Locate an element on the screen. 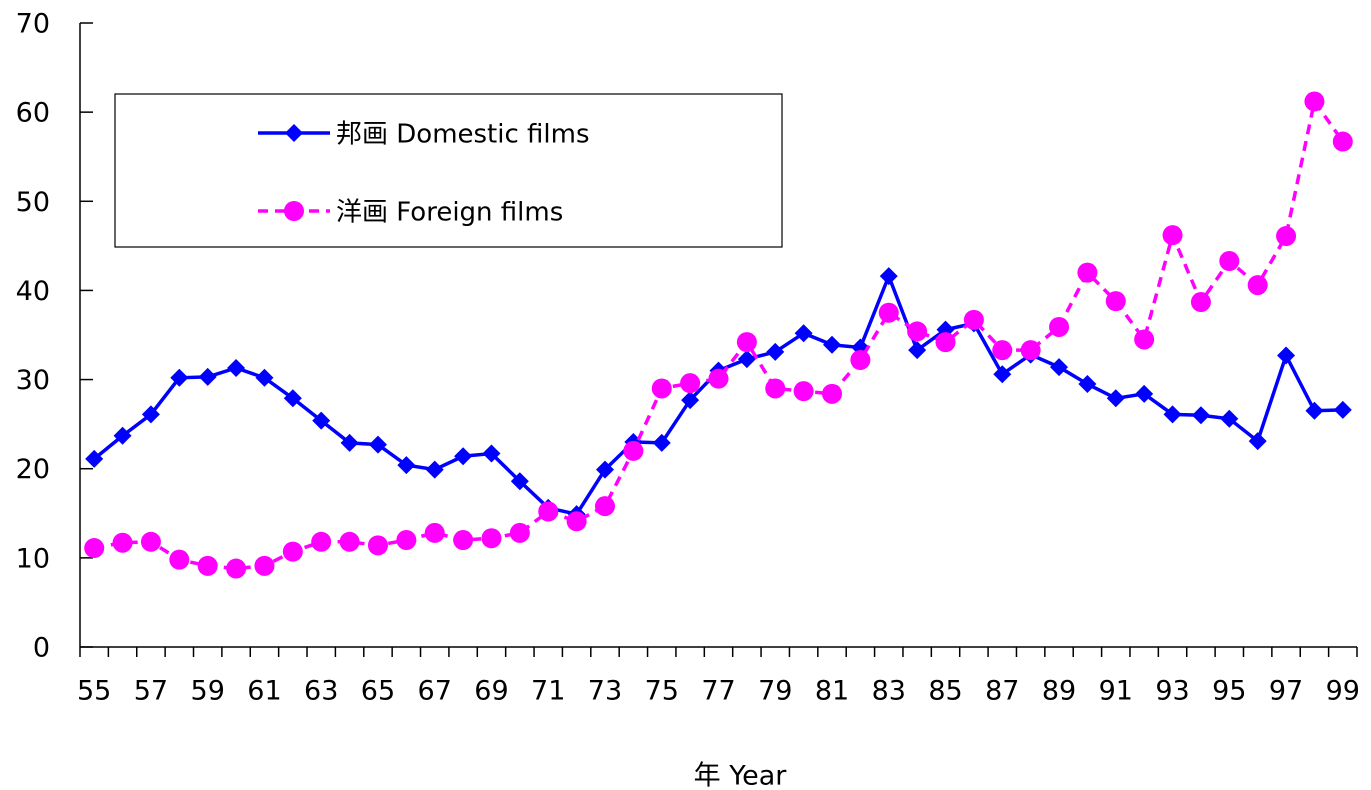  legend-label: 洋画 Foreign films is located at coordinates (449, 213).